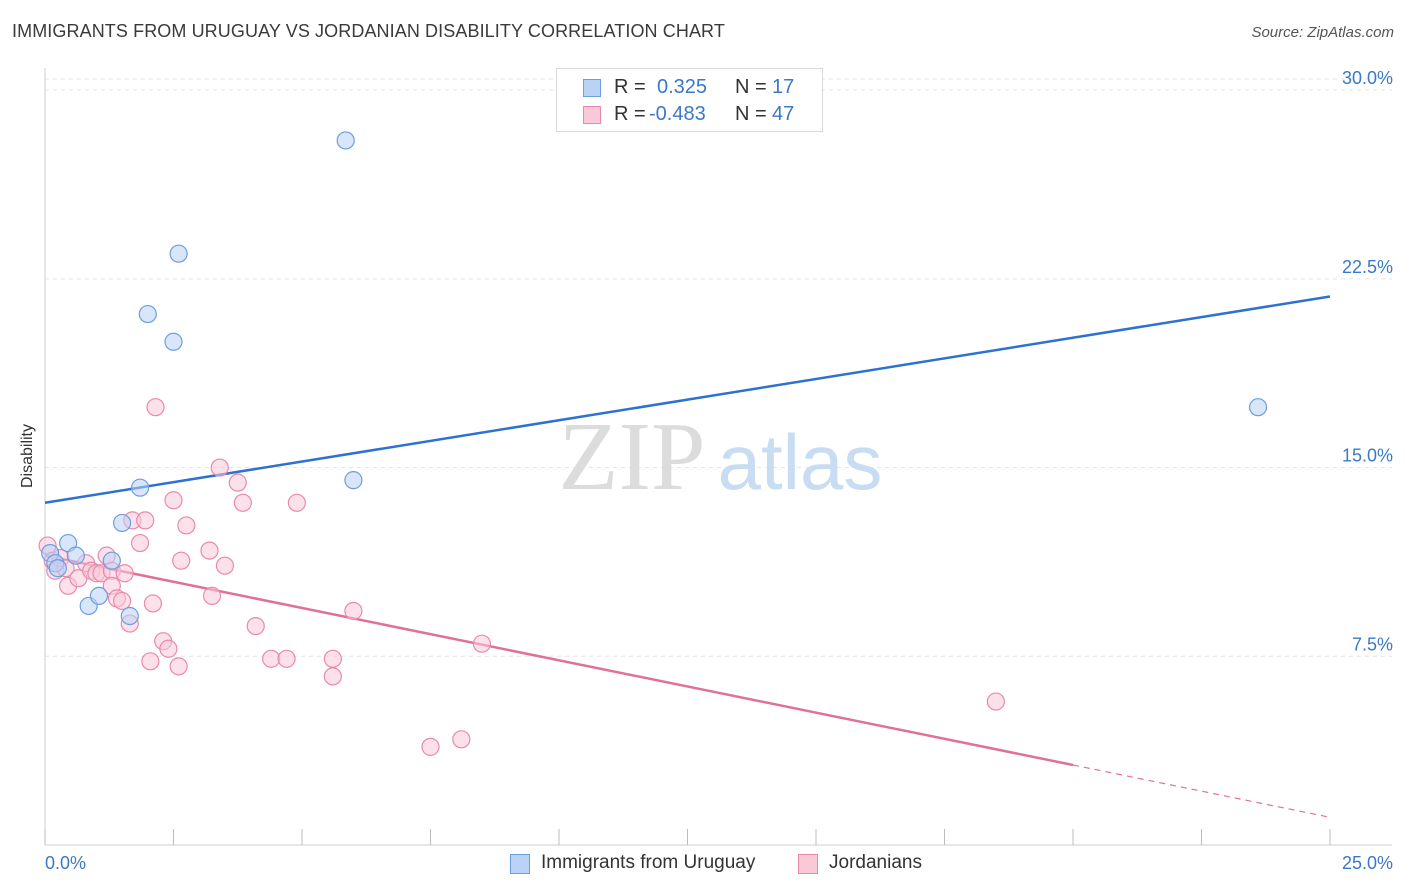 The image size is (1406, 892). I want to click on watermark-zip: ZIP, so click(632, 457).